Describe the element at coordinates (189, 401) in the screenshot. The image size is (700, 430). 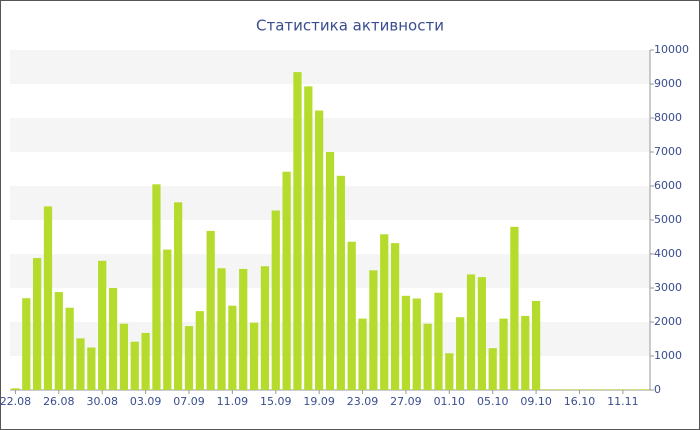
I see `x-tick-label: 07.09` at that location.